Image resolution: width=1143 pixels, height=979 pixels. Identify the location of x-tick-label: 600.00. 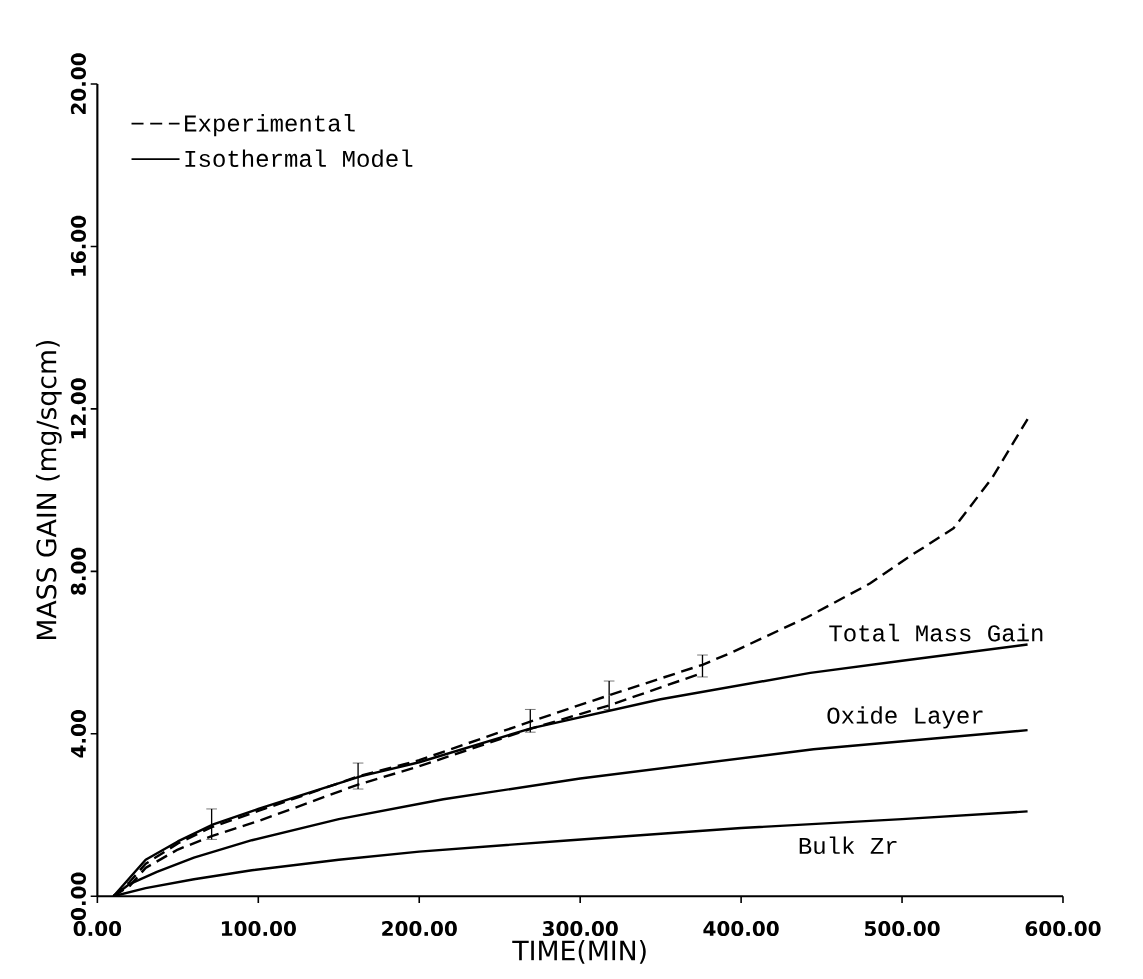
(1063, 928).